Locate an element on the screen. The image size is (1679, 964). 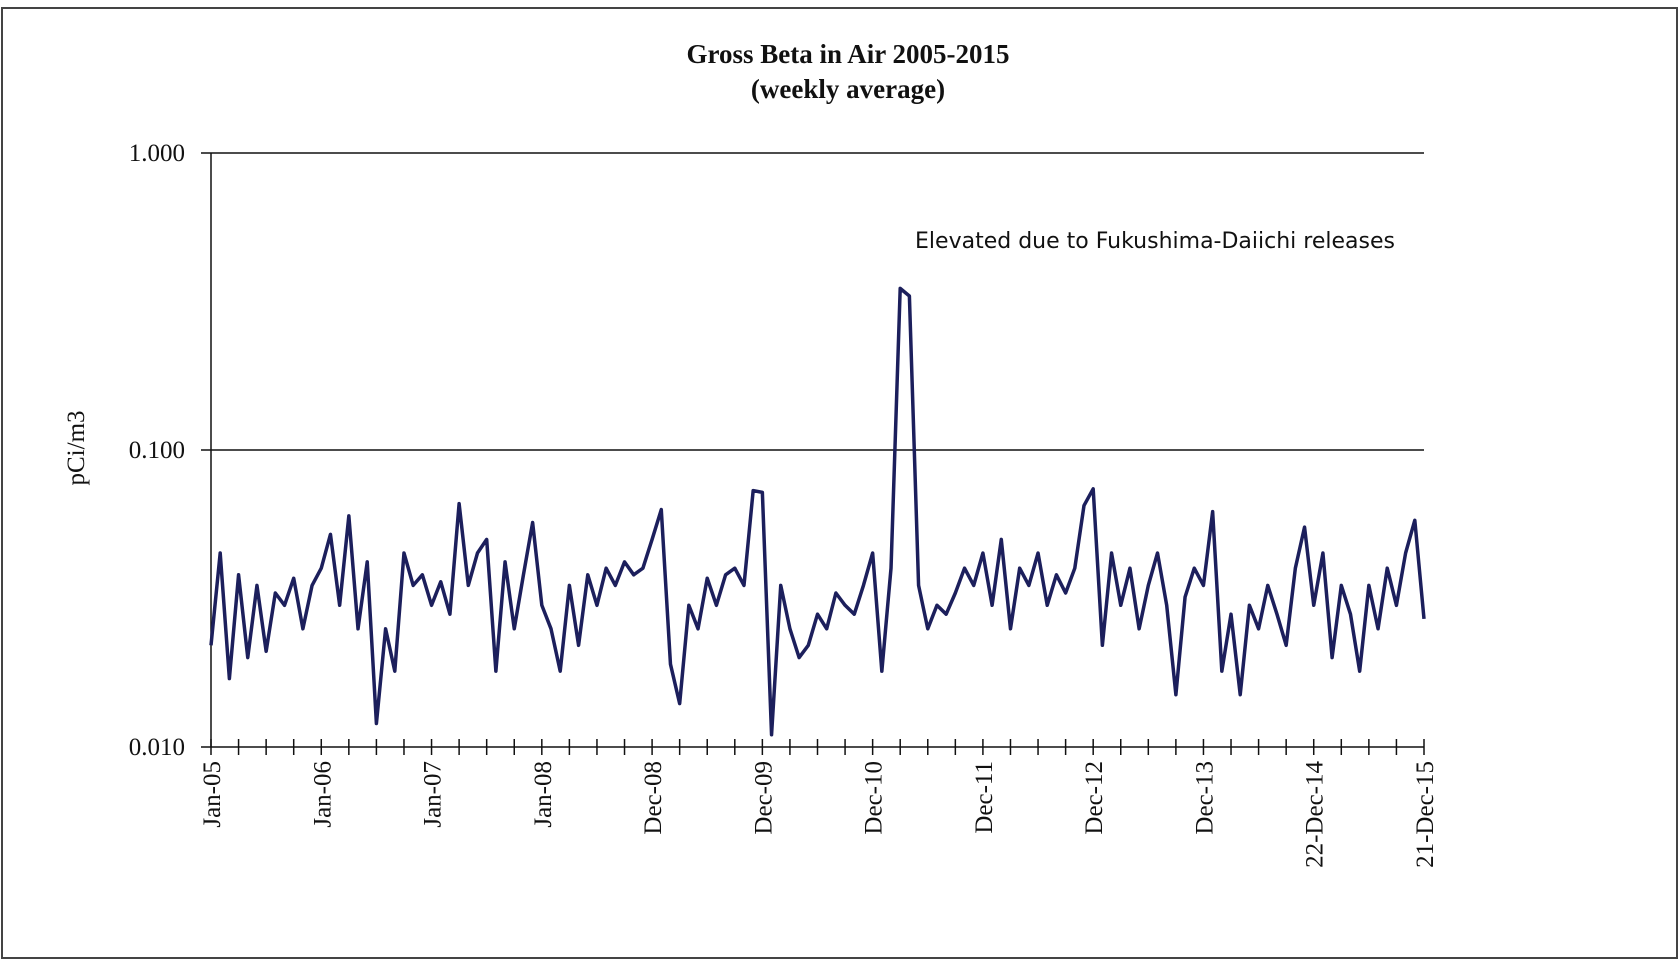
x-tick-label: 21-Dec-15 is located at coordinates (1425, 814).